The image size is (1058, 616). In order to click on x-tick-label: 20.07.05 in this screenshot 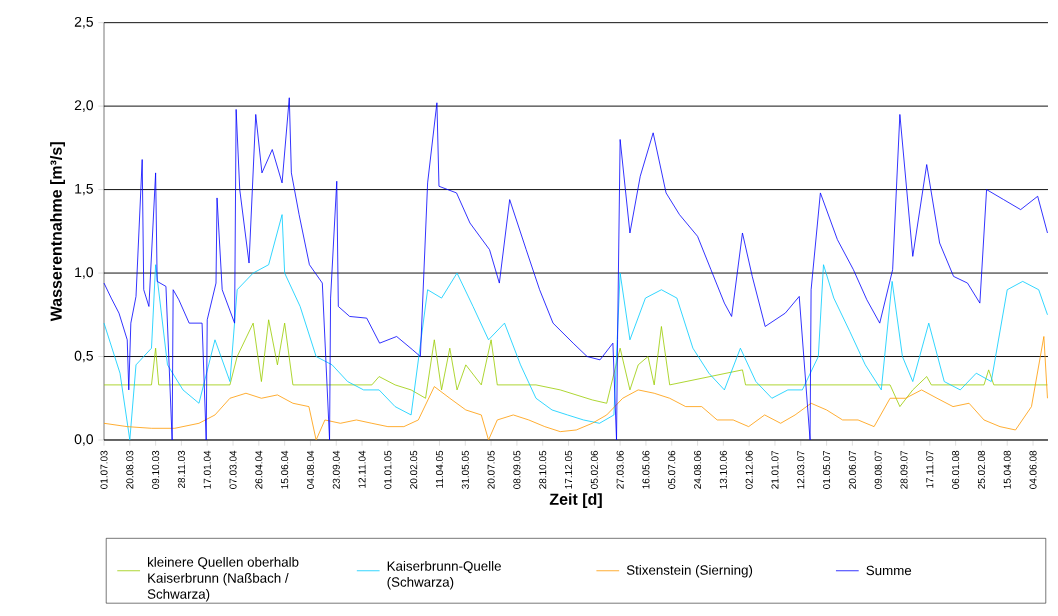, I will do `click(491, 469)`.